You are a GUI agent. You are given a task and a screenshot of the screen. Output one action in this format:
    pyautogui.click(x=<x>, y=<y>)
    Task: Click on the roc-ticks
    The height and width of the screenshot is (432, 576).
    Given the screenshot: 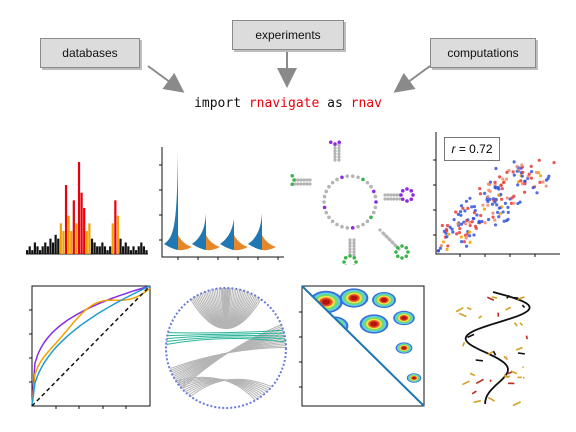 What is the action you would take?
    pyautogui.click(x=78, y=359)
    